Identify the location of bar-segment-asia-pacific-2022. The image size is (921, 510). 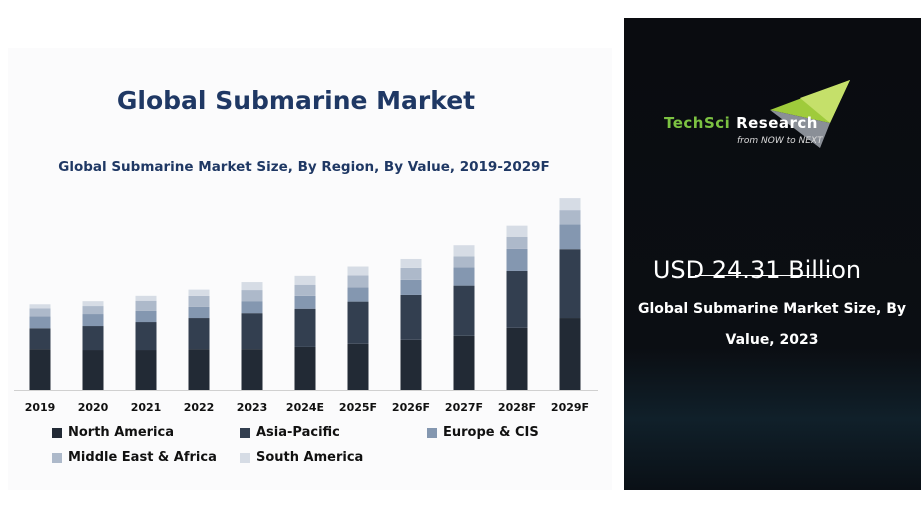
(199, 334).